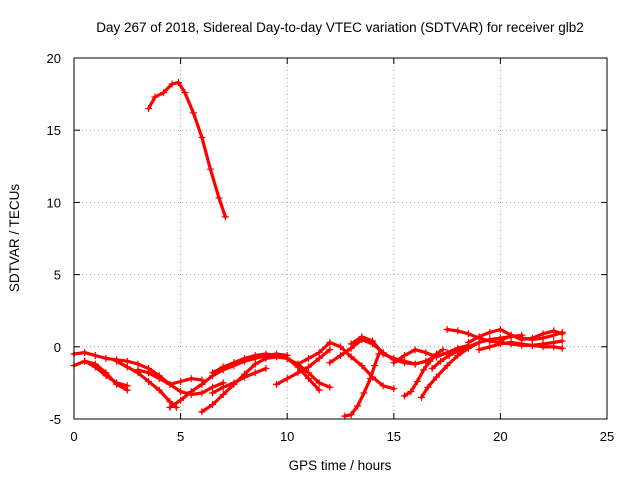  What do you see at coordinates (54, 130) in the screenshot?
I see `y-tick-label: 15` at bounding box center [54, 130].